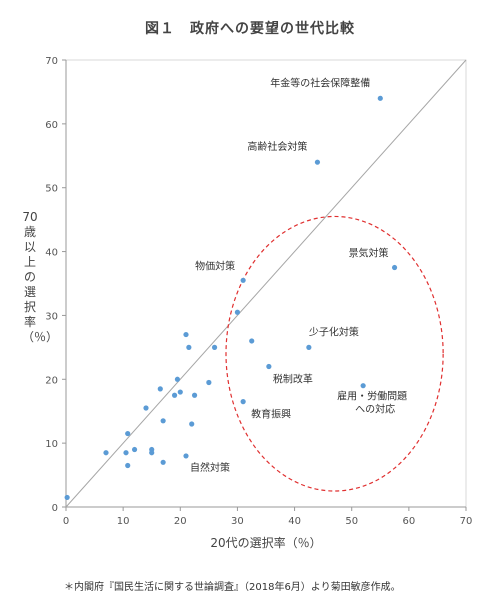 The height and width of the screenshot is (616, 500). Describe the element at coordinates (271, 414) in the screenshot. I see `point-label: 教育振興` at that location.